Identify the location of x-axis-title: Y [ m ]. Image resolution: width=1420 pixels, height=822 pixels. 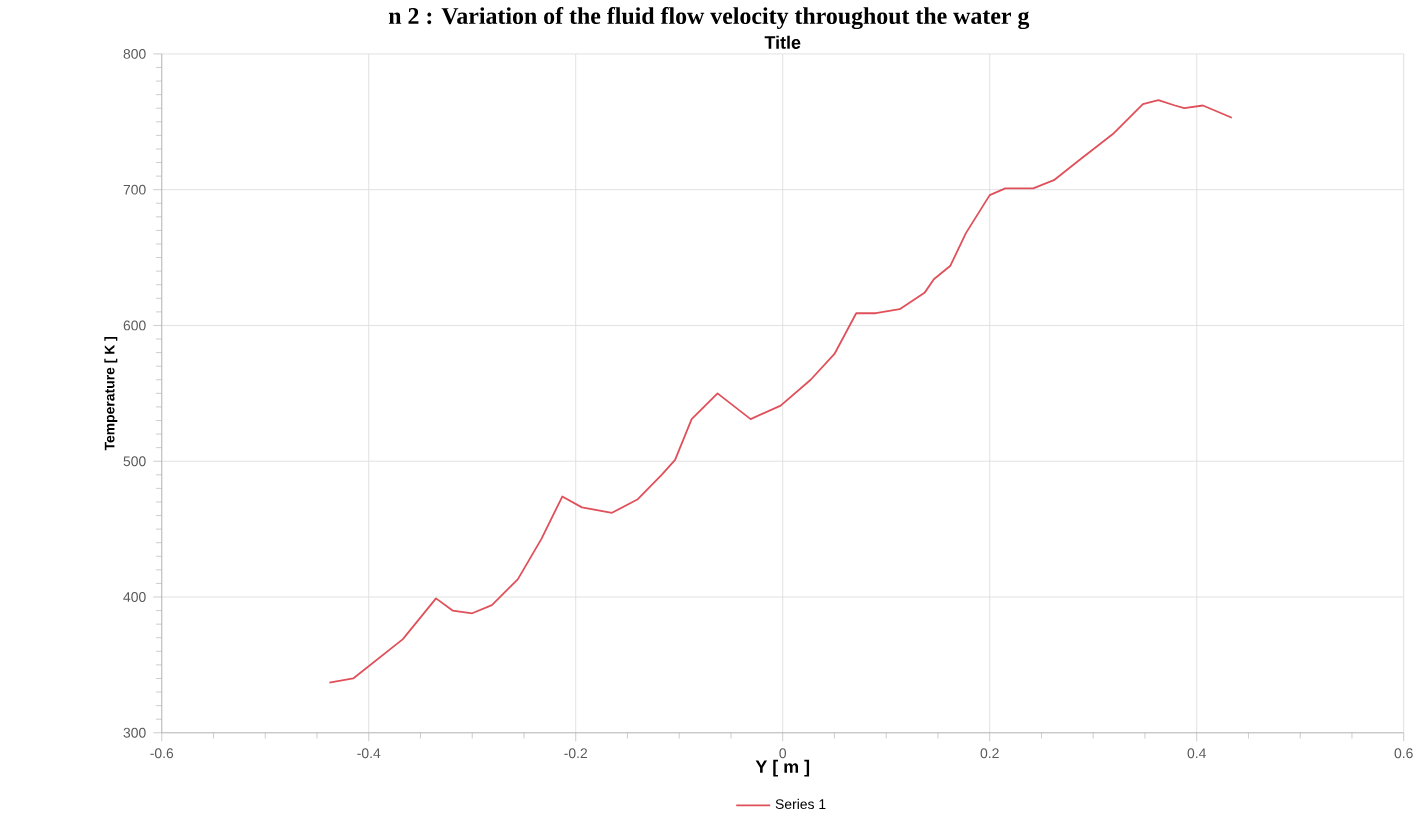
(782, 768).